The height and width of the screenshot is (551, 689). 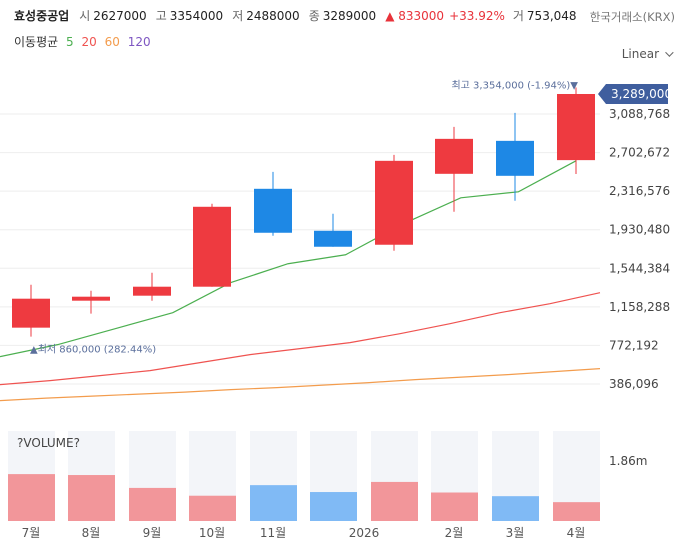 What do you see at coordinates (36, 42) in the screenshot?
I see `ma-label: 이동평균` at bounding box center [36, 42].